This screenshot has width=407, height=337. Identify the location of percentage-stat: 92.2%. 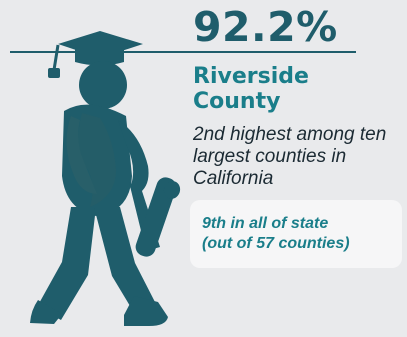
(265, 27).